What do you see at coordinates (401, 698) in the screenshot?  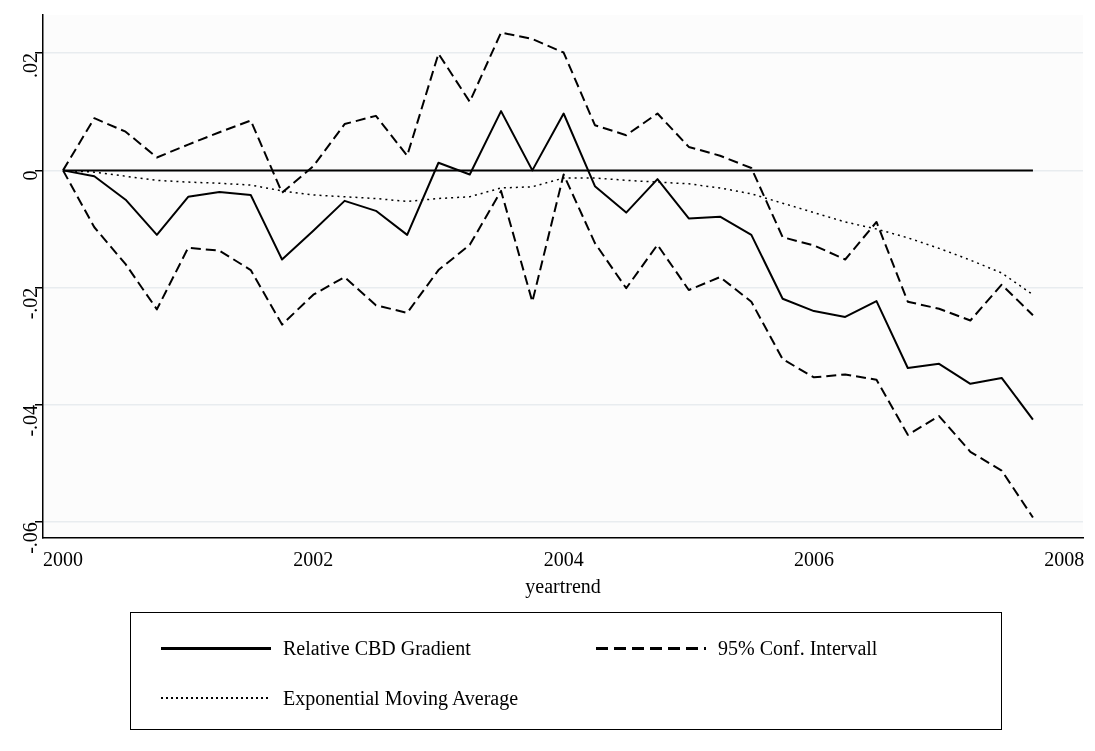 I see `legend-label: Exponential Moving Average` at bounding box center [401, 698].